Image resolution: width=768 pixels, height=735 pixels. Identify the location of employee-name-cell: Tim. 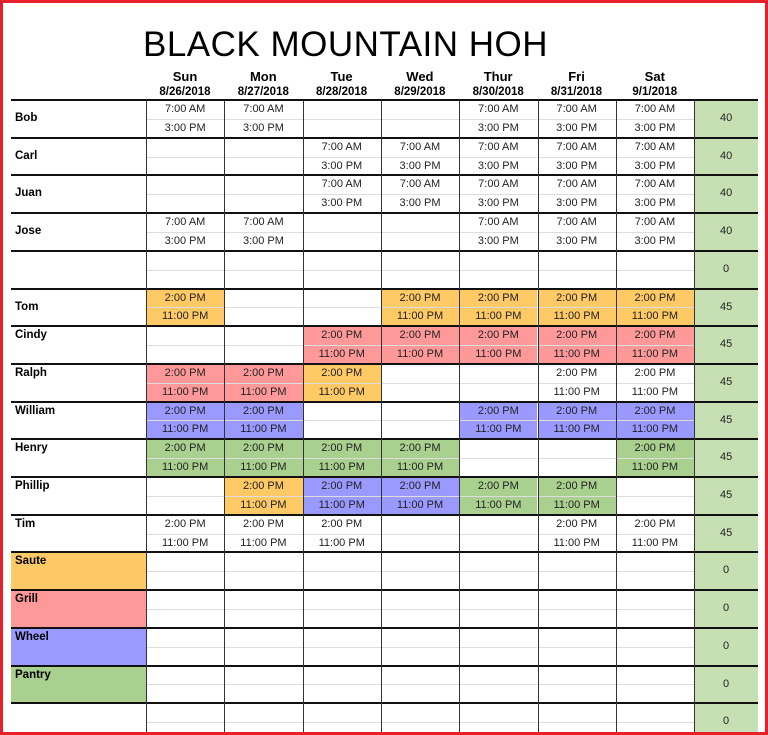
(78, 533).